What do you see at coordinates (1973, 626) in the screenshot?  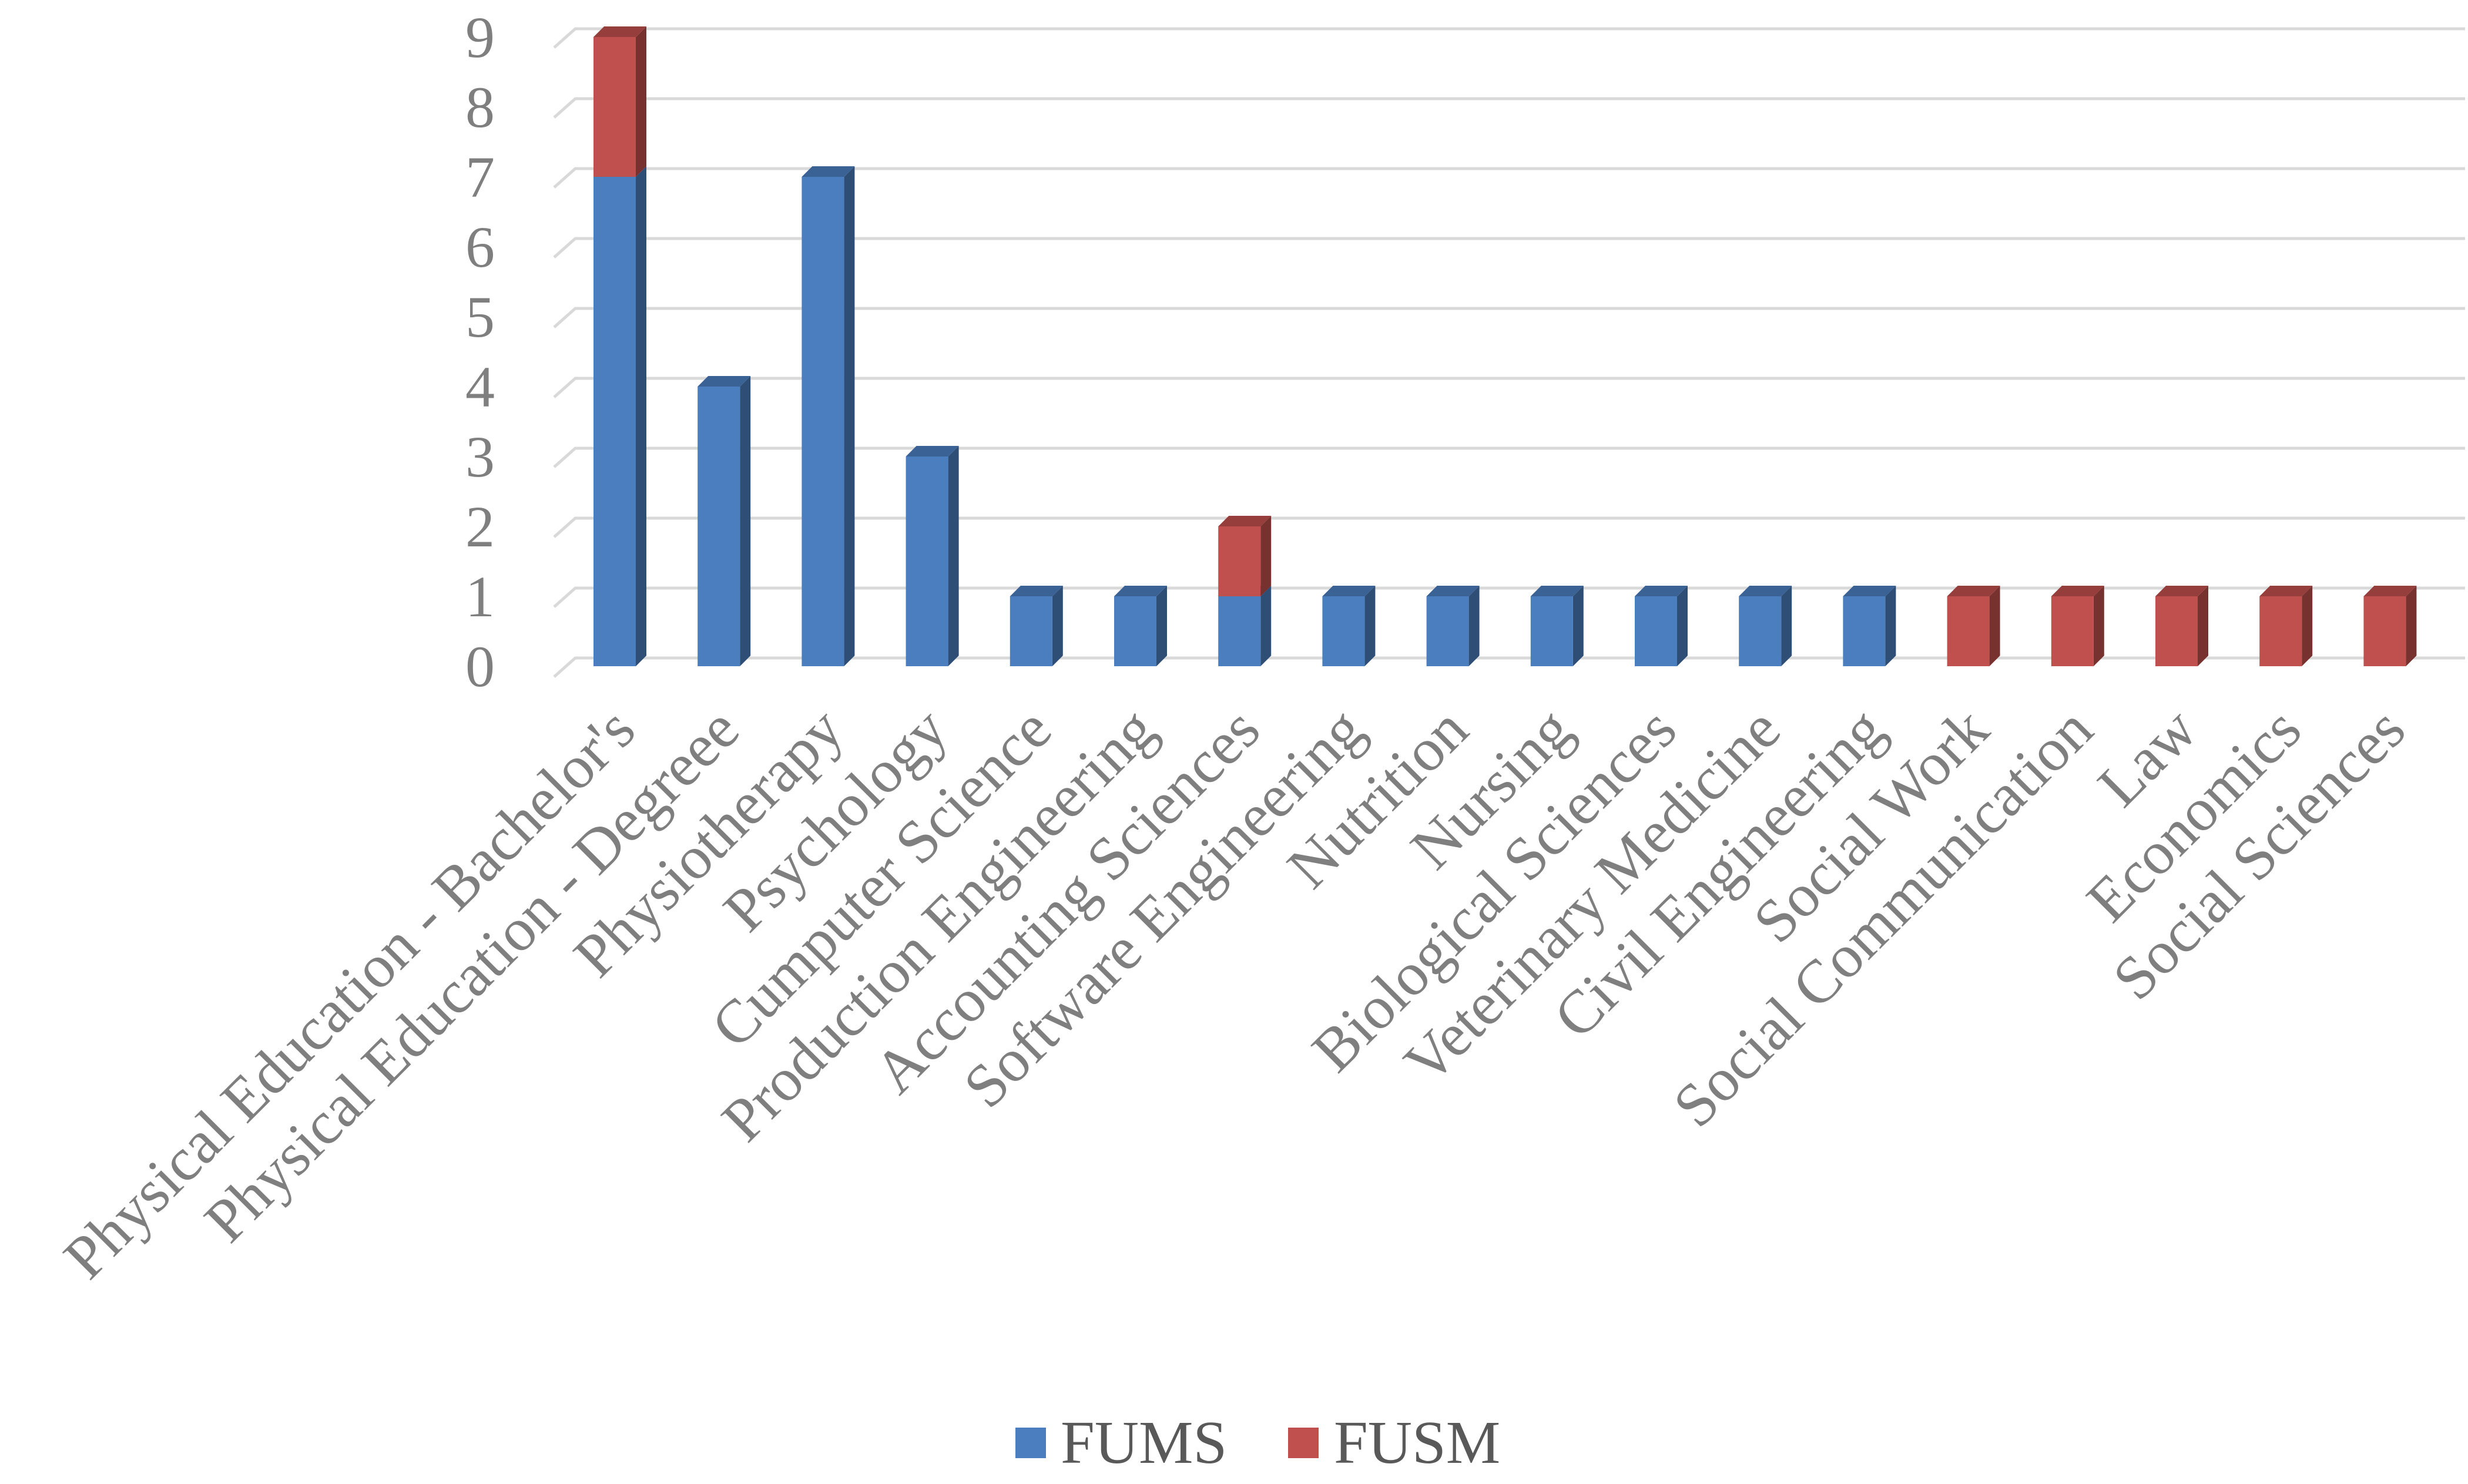 I see `bar-fusm-social-work` at bounding box center [1973, 626].